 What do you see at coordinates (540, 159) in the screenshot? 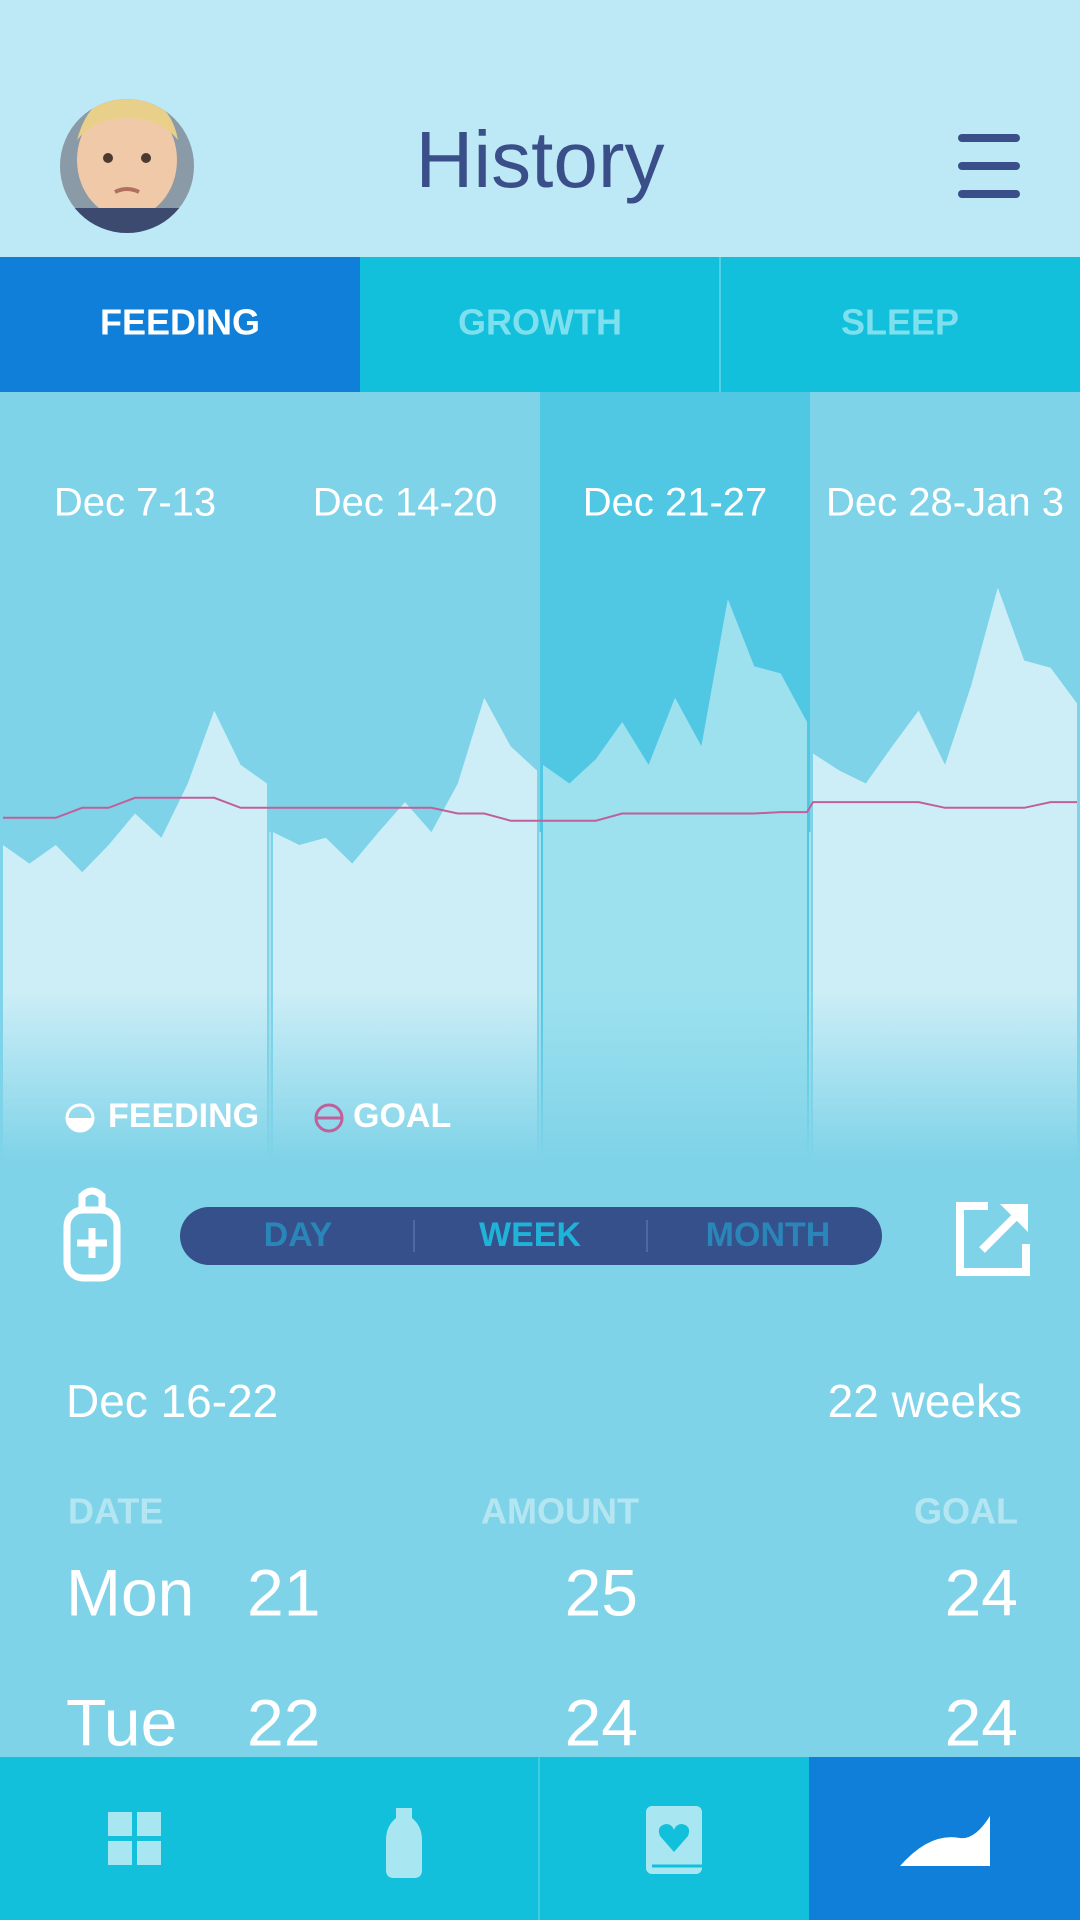
I see `page-title: History` at bounding box center [540, 159].